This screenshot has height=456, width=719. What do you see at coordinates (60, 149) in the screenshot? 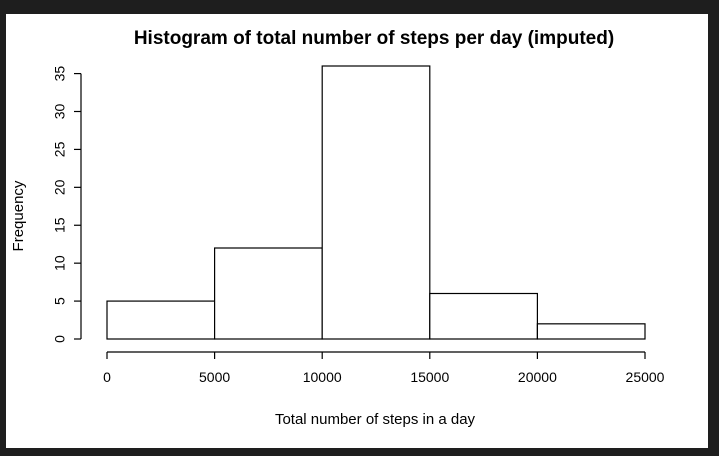
I see `y-tick-label: 25` at bounding box center [60, 149].